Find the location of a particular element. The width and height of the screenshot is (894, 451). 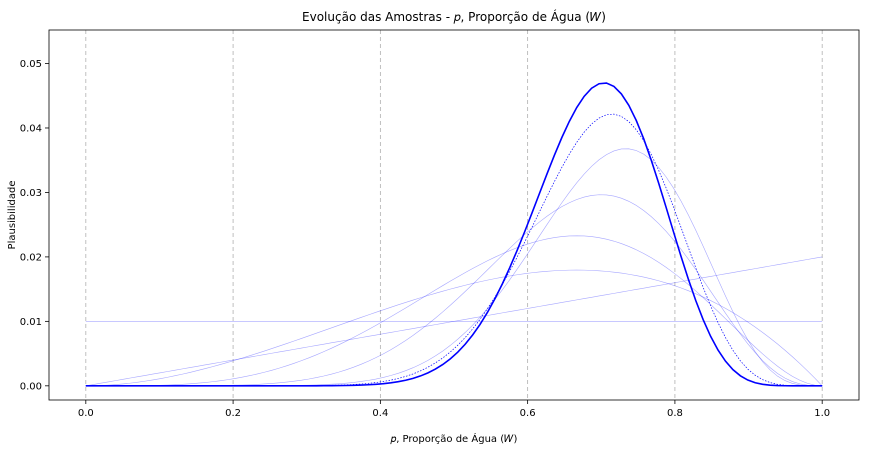

x-axis-ticks: 0.0 0.2 0.4 0.6 0.8 1.0 is located at coordinates (454, 409).